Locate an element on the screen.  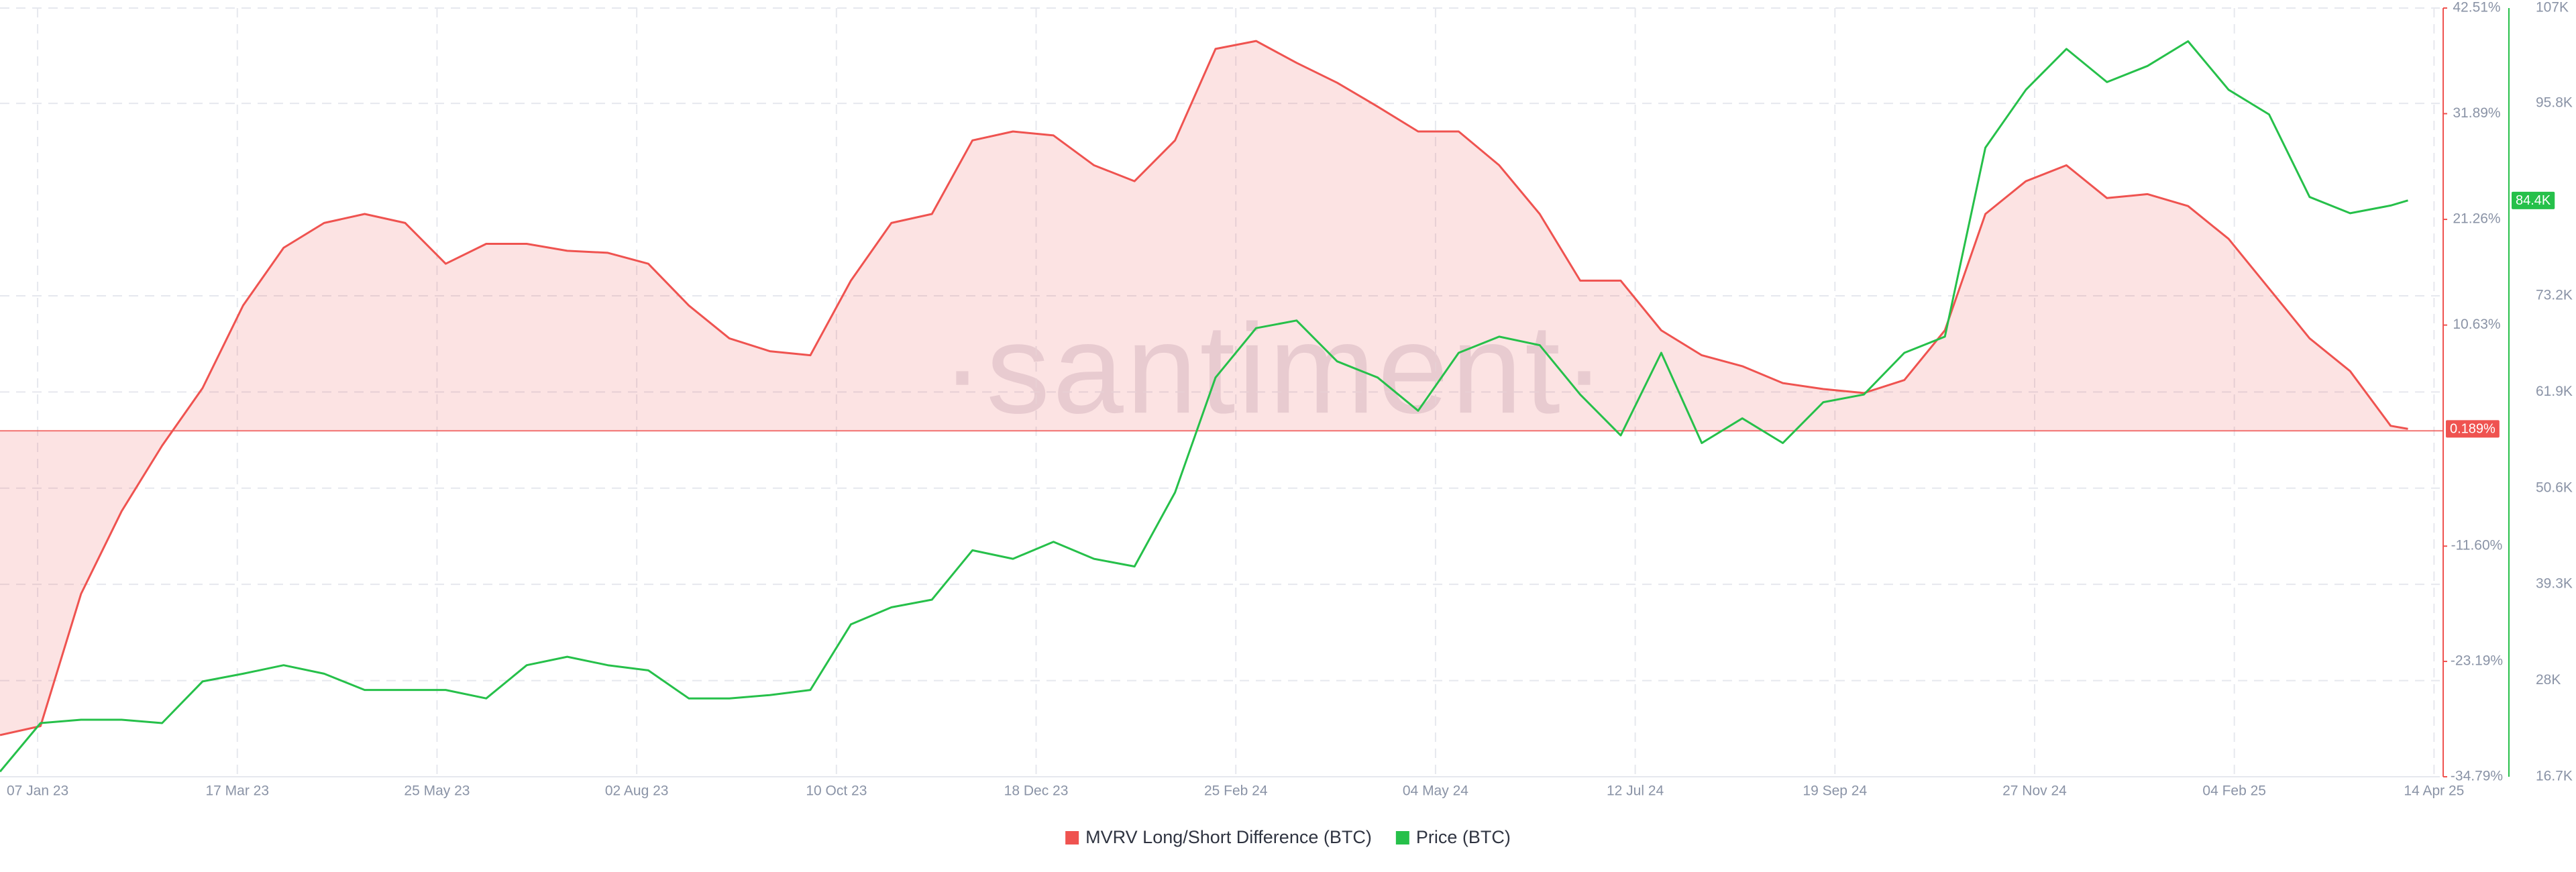
current-value-badge: 0.189% is located at coordinates (2473, 429).